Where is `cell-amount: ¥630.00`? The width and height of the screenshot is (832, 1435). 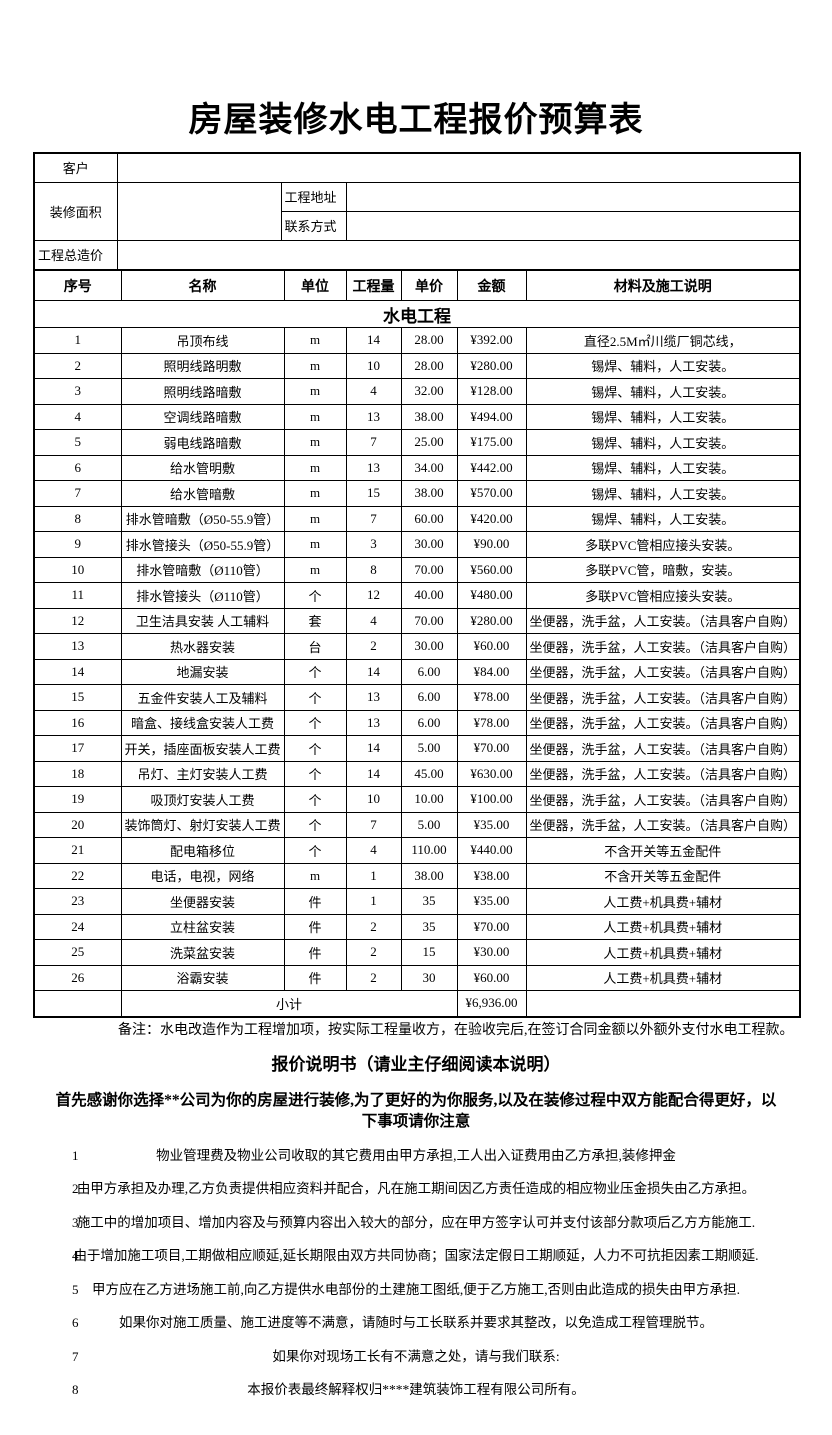 cell-amount: ¥630.00 is located at coordinates (491, 773).